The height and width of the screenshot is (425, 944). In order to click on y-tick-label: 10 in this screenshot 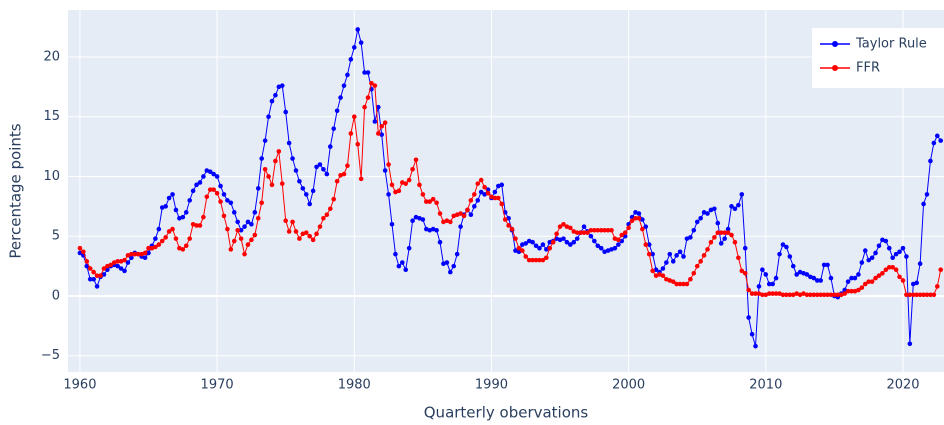, I will do `click(51, 176)`.